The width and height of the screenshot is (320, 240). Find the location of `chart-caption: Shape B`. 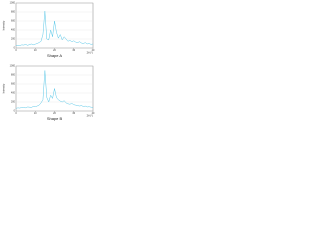

chart-caption: Shape B is located at coordinates (55, 118).